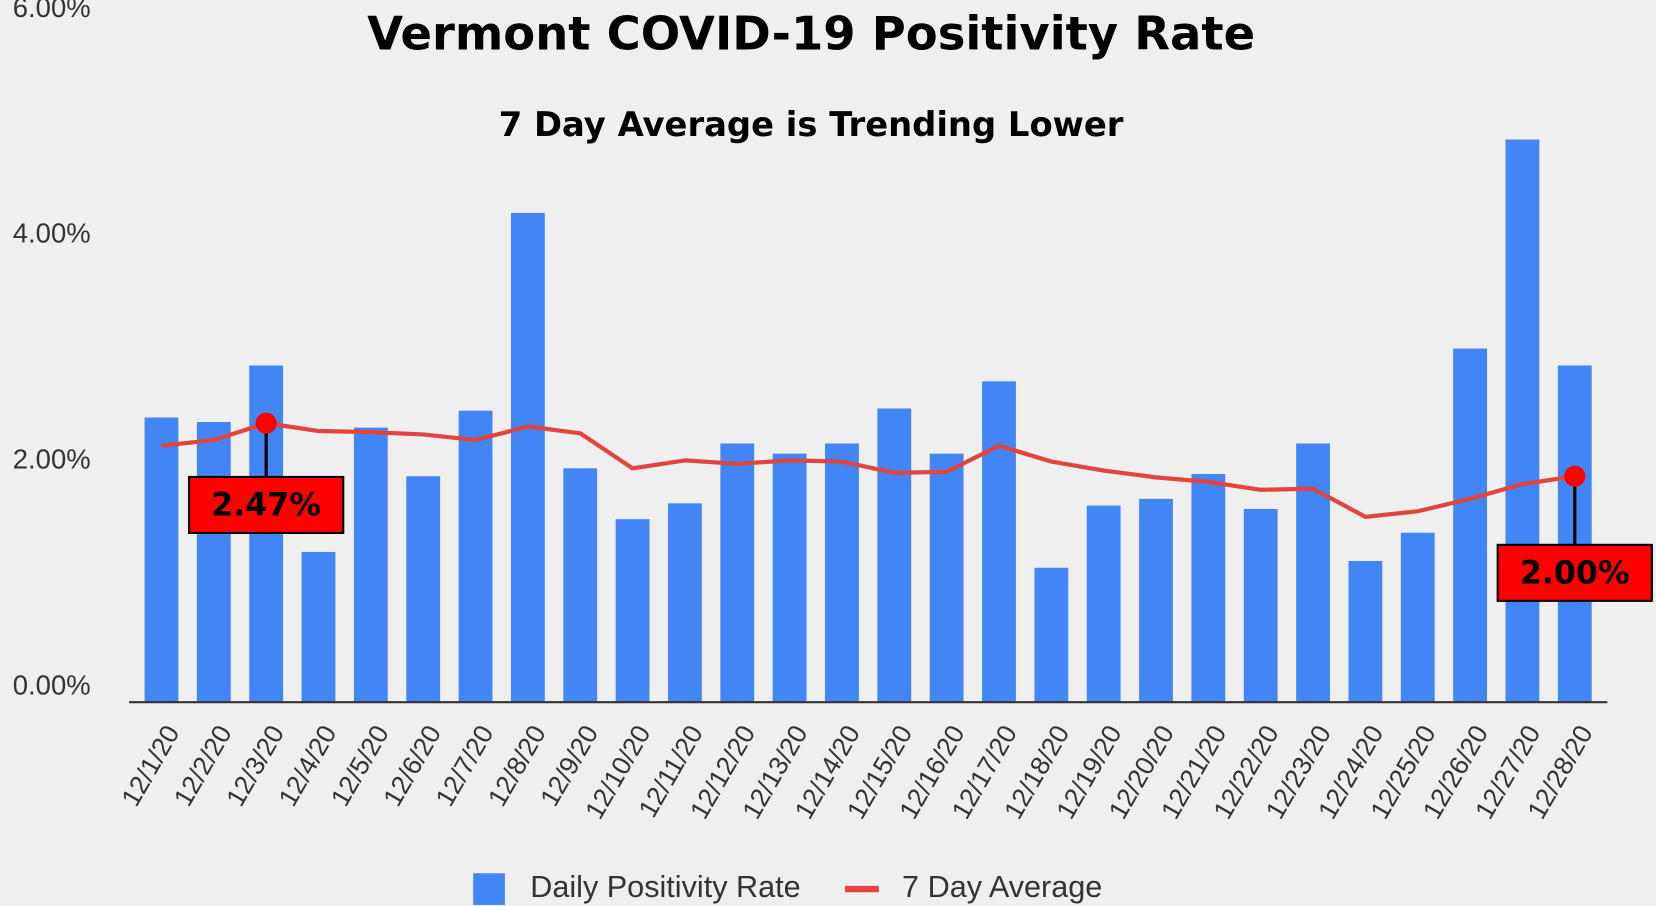 Image resolution: width=1656 pixels, height=906 pixels. I want to click on annotation-label: 2.47%, so click(266, 506).